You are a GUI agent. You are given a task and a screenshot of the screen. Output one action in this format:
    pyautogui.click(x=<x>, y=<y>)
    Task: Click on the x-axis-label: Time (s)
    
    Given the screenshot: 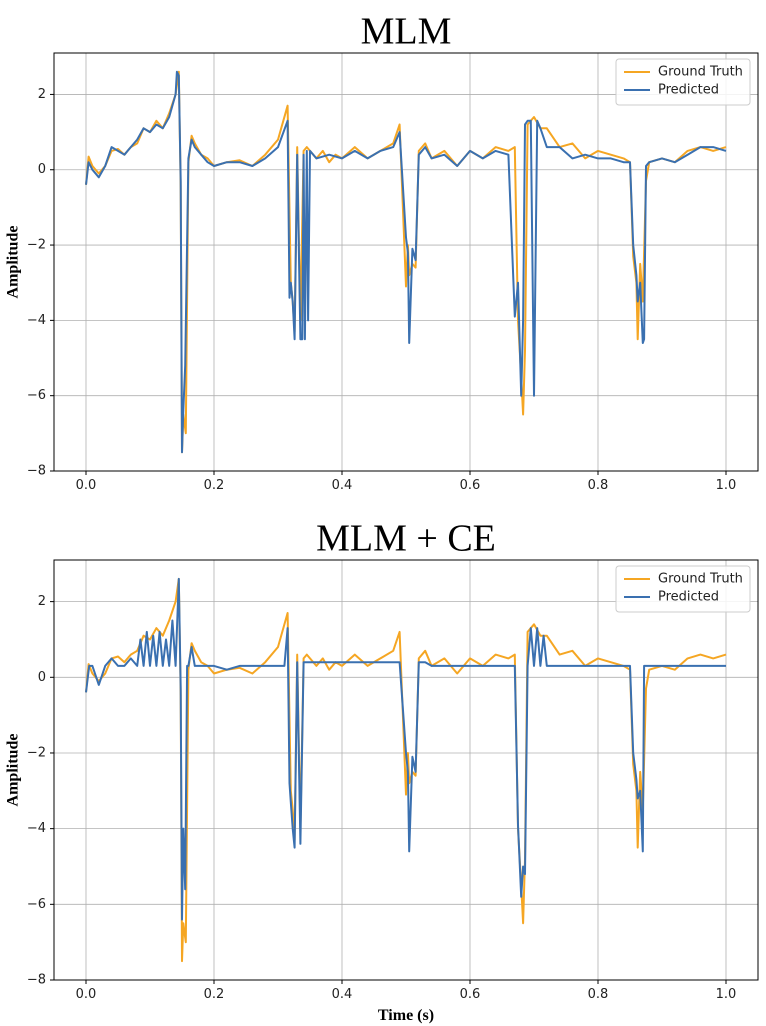 What is the action you would take?
    pyautogui.click(x=406, y=1015)
    